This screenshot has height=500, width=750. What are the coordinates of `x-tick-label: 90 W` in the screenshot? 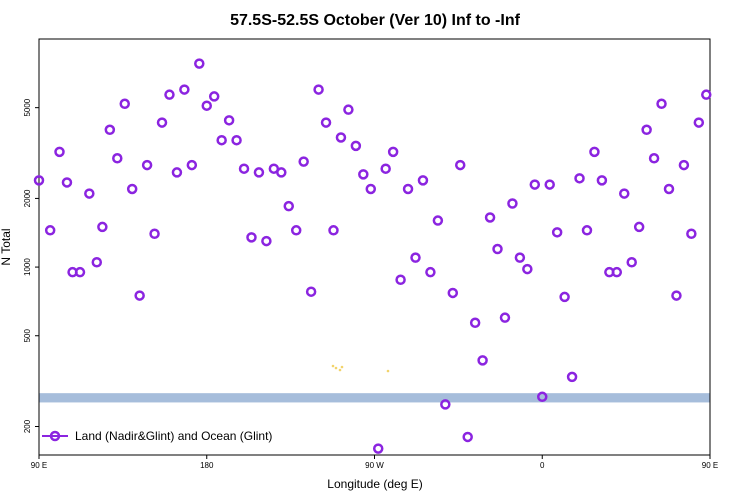 It's located at (374, 465).